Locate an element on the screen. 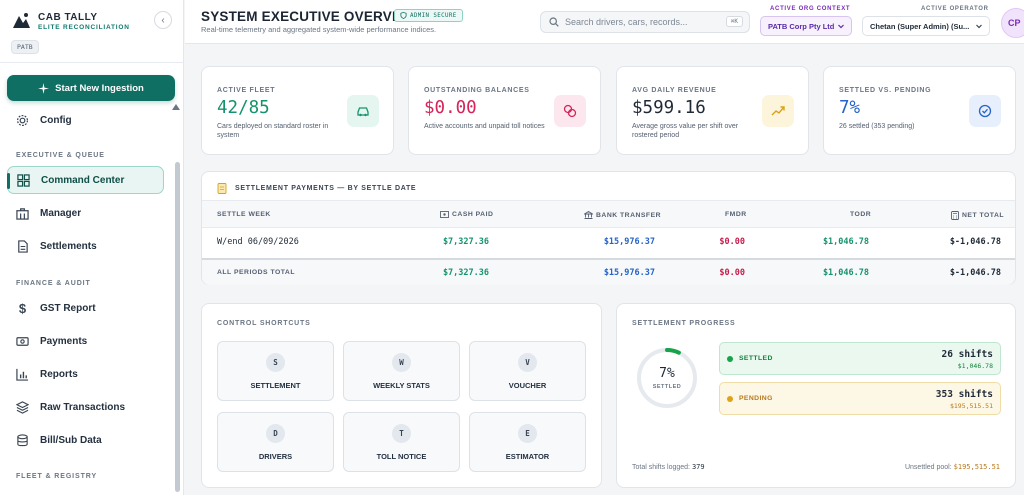  sidebar-item-label: Manager is located at coordinates (61, 213).